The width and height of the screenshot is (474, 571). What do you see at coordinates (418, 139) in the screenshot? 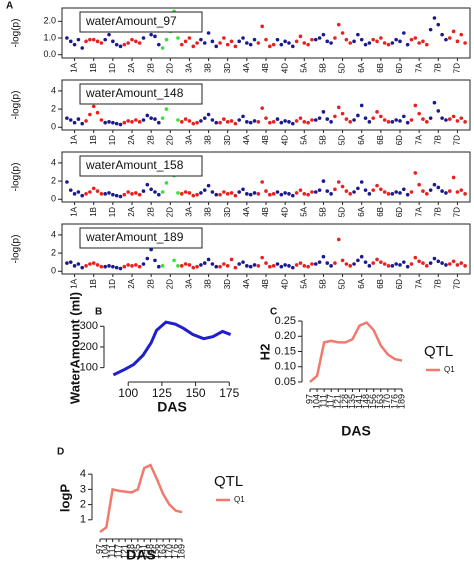
I see `x-tick-label: 7A` at bounding box center [418, 139].